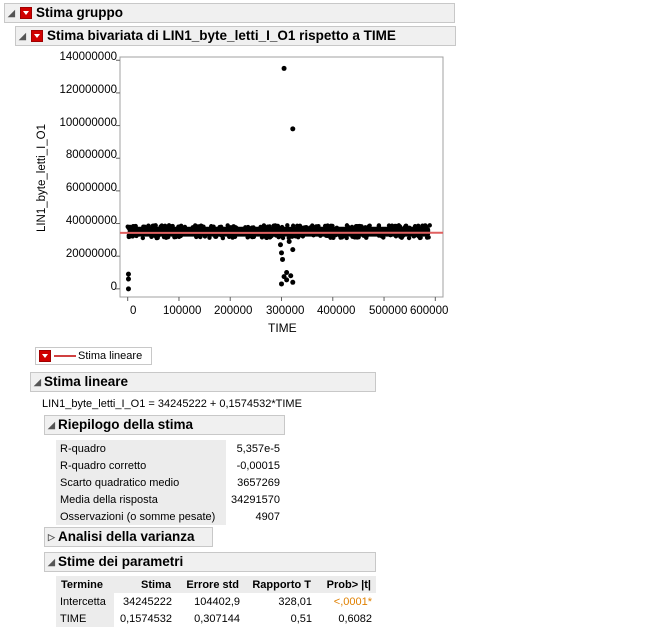  I want to click on table-row: Media della risposta 34291570, so click(170, 499).